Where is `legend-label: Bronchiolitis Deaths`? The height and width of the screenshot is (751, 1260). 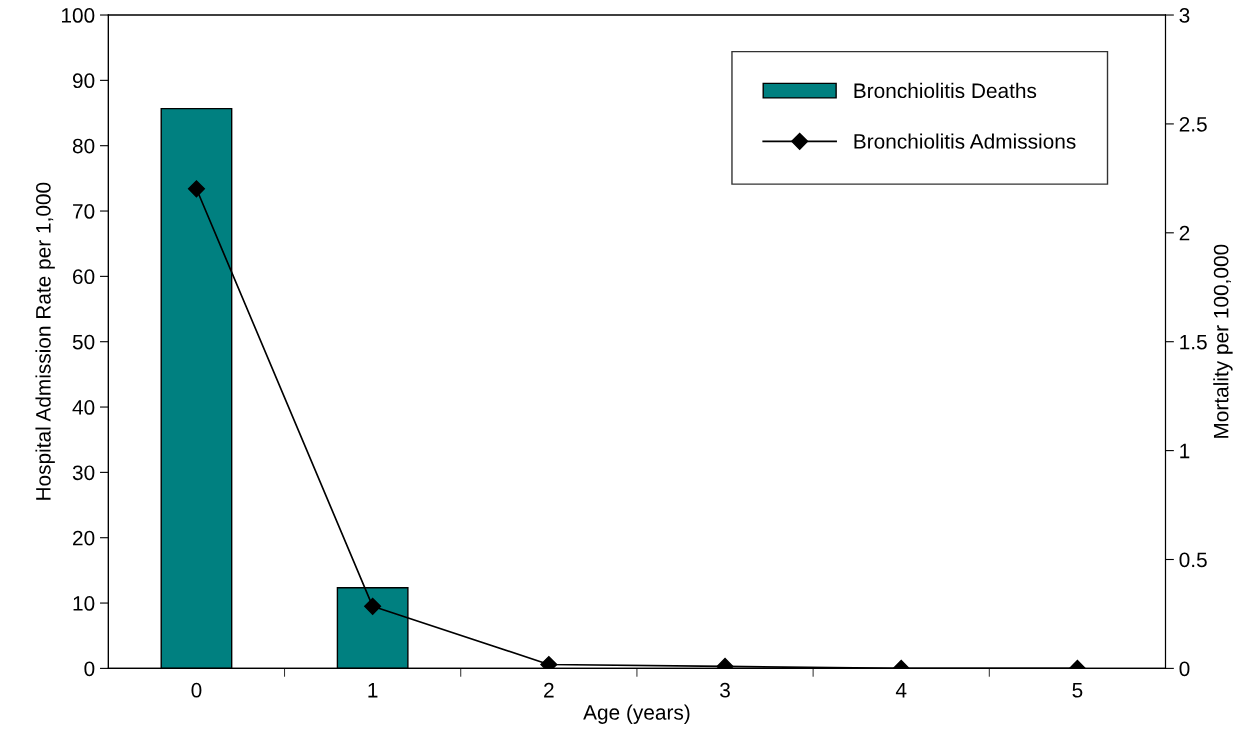 legend-label: Bronchiolitis Deaths is located at coordinates (945, 90).